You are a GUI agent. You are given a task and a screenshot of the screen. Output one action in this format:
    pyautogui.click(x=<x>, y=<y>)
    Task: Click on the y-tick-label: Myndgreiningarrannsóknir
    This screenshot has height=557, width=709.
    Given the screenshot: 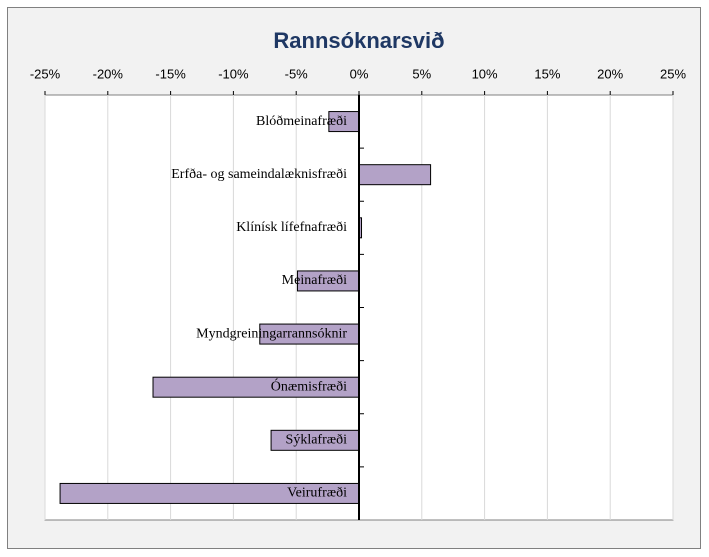 What is the action you would take?
    pyautogui.click(x=271, y=333)
    